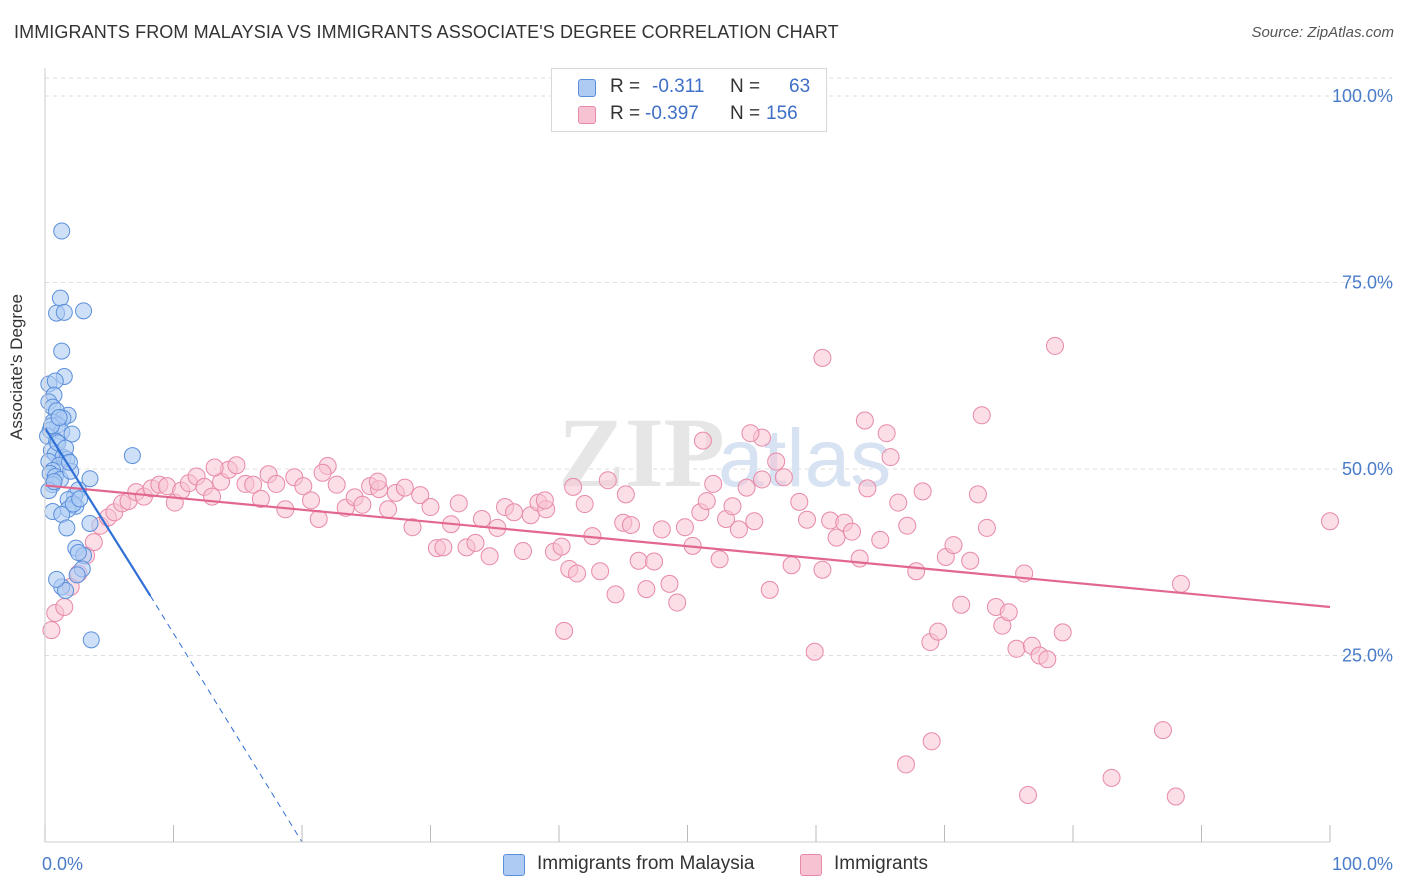 The width and height of the screenshot is (1406, 892). Describe the element at coordinates (587, 115) in the screenshot. I see `legend-swatch-pink` at that location.